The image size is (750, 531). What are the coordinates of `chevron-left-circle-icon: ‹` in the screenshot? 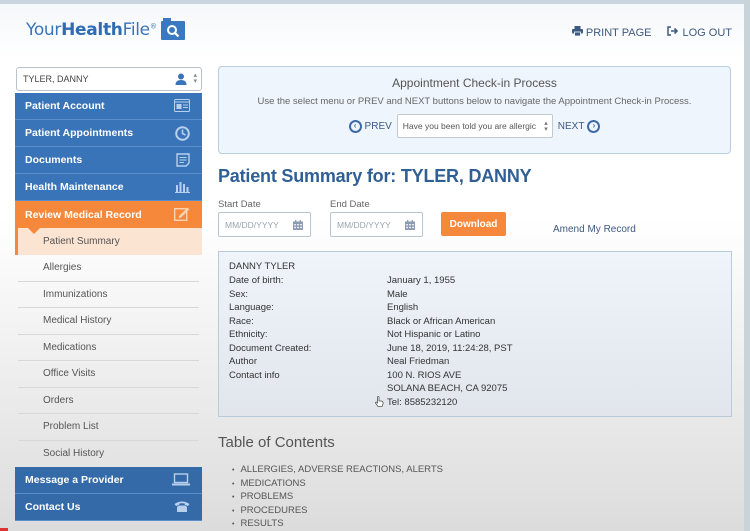 It's located at (355, 126).